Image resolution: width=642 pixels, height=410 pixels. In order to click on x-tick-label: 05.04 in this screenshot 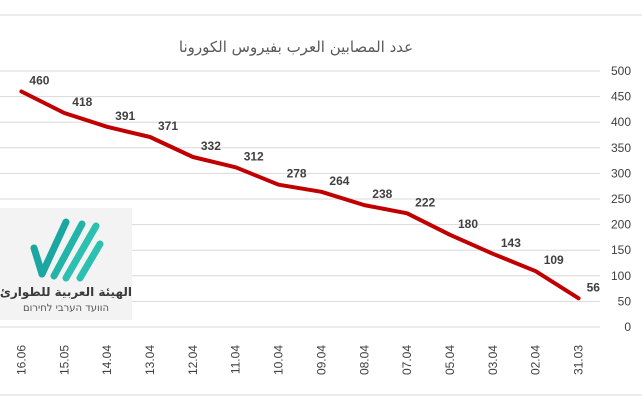, I will do `click(450, 360)`.